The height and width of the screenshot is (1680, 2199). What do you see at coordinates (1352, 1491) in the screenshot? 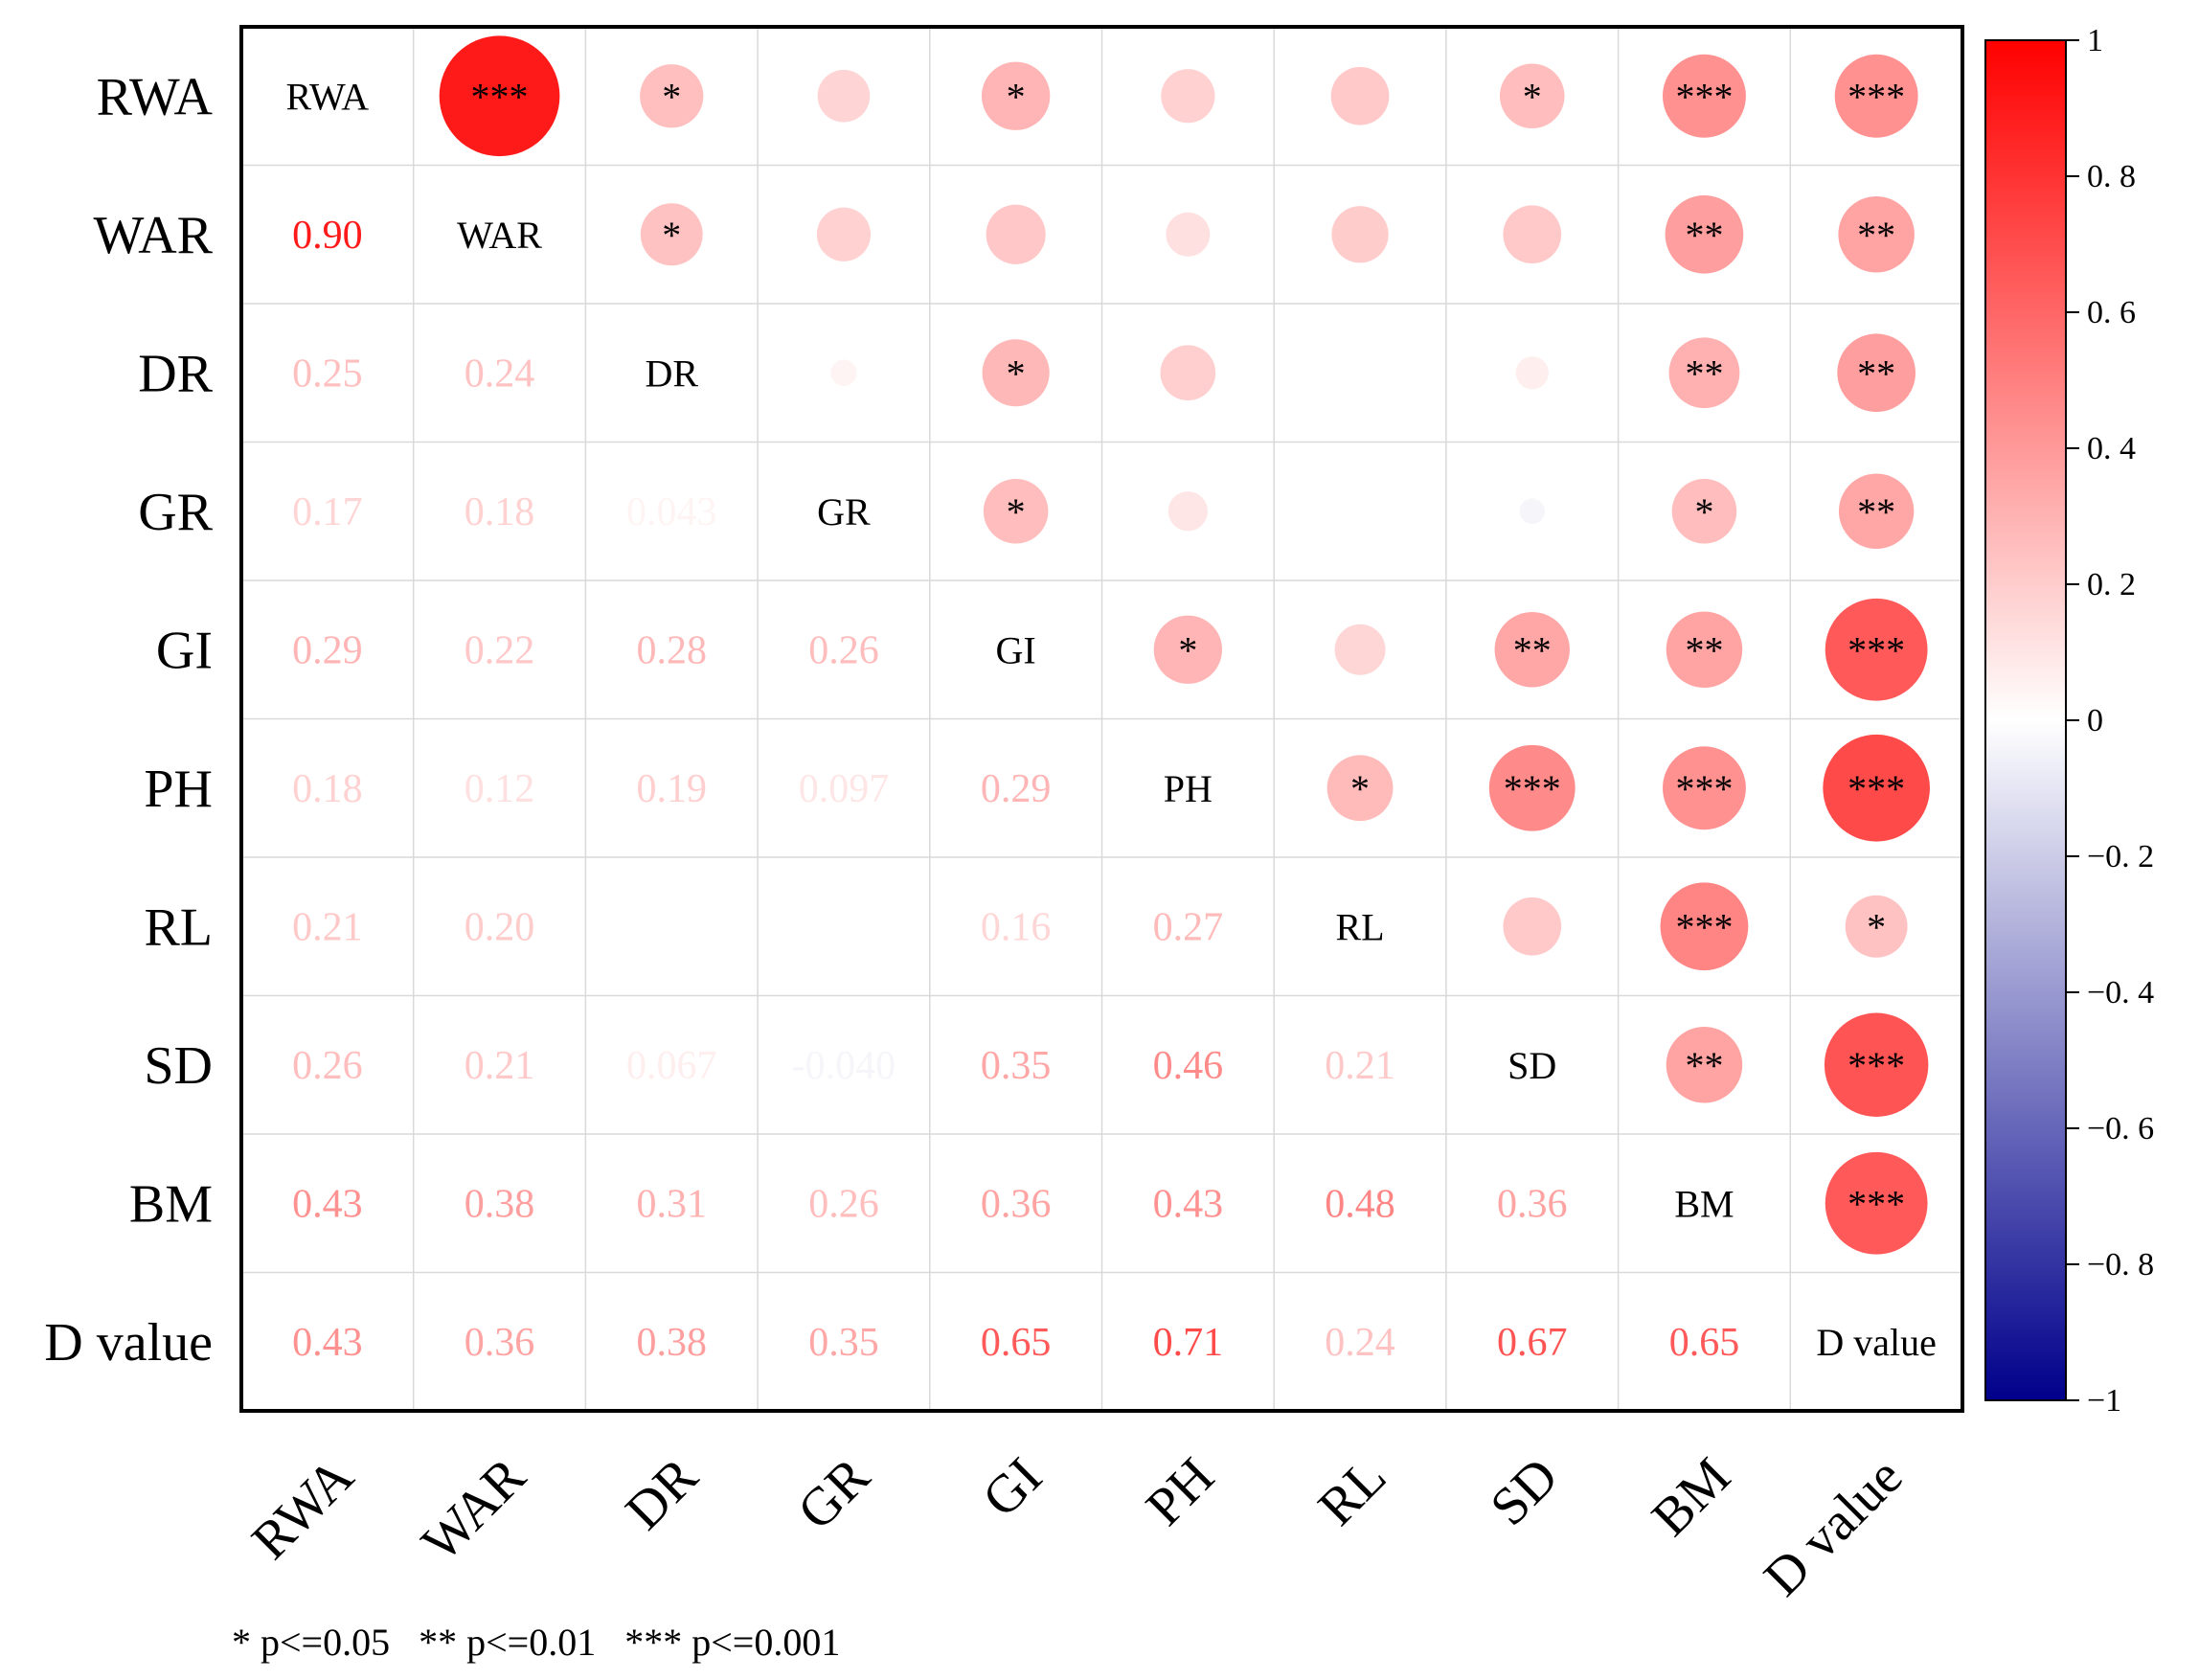
I see `column-label: RL` at bounding box center [1352, 1491].